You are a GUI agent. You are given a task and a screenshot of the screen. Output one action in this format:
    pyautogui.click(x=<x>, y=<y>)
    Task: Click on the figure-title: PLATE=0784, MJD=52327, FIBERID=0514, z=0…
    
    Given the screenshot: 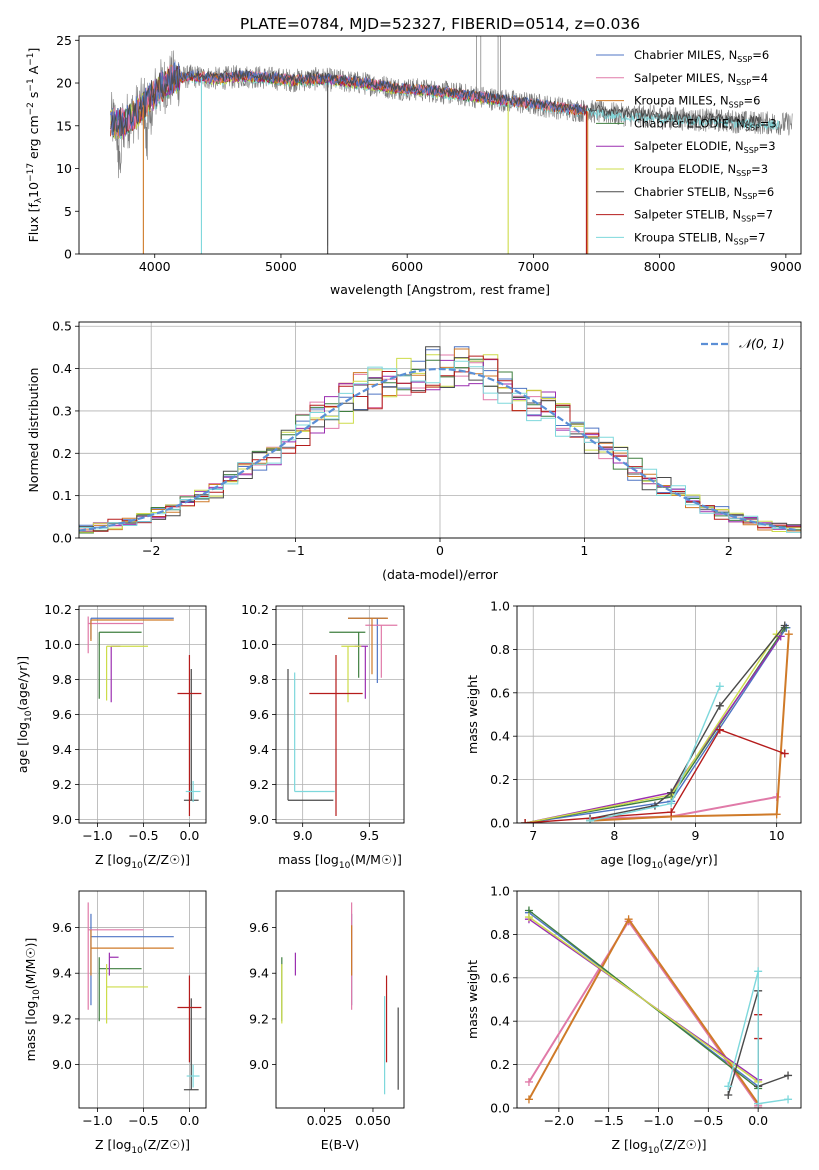 What is the action you would take?
    pyautogui.click(x=440, y=24)
    